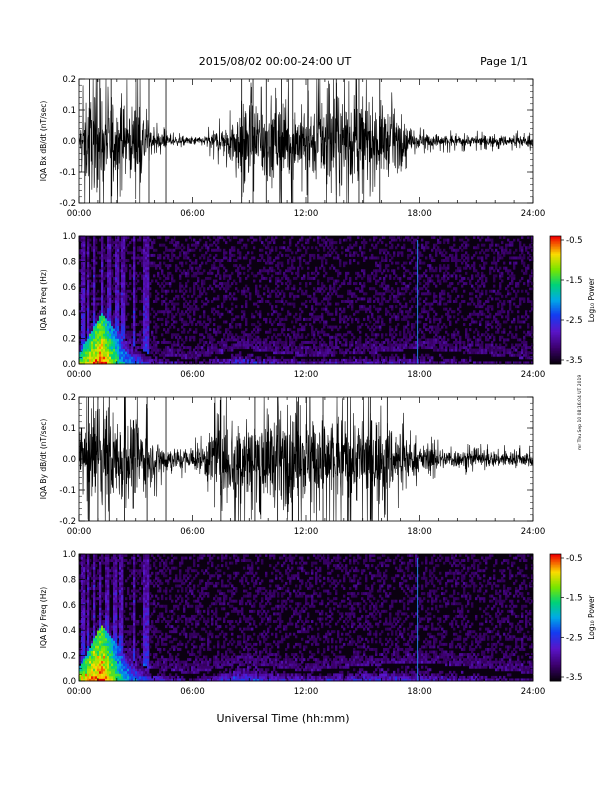 The width and height of the screenshot is (612, 792). Describe the element at coordinates (419, 214) in the screenshot. I see `x-tick-label: 18:00` at that location.